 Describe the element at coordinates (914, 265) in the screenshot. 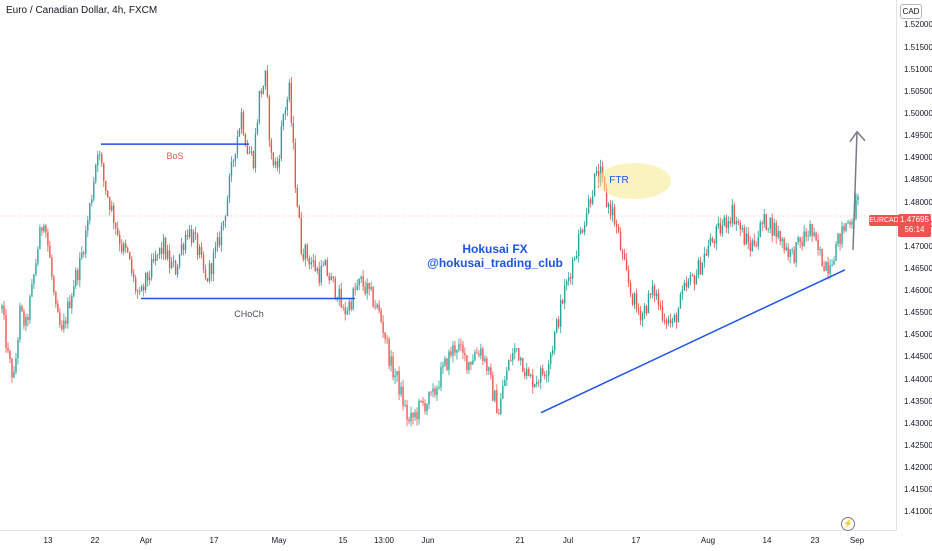

I see `price-axis` at that location.